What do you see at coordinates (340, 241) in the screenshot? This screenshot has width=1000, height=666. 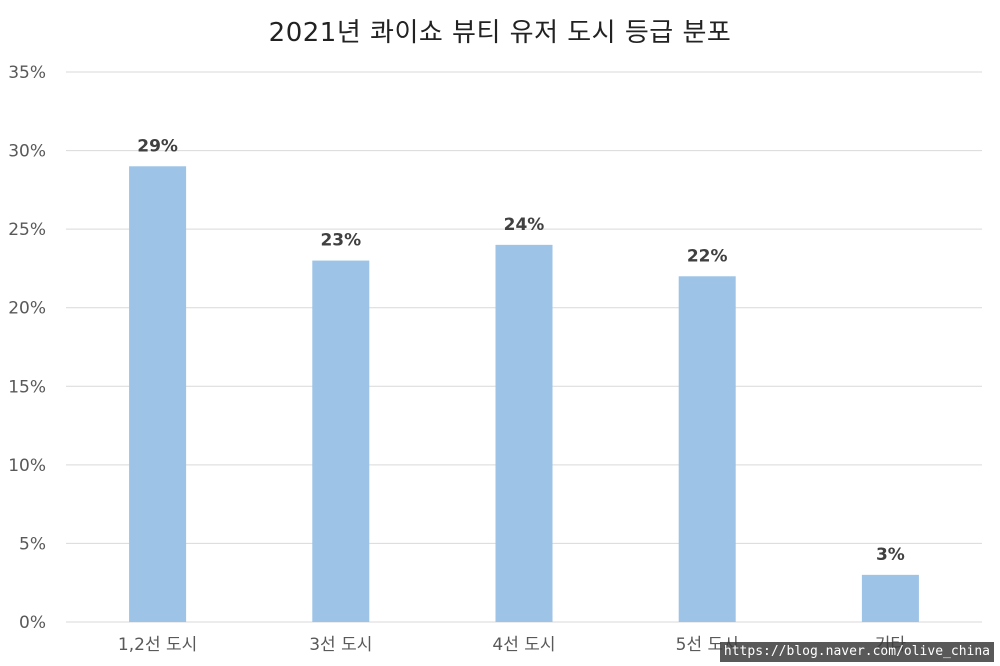 I see `data-label: 23%` at bounding box center [340, 241].